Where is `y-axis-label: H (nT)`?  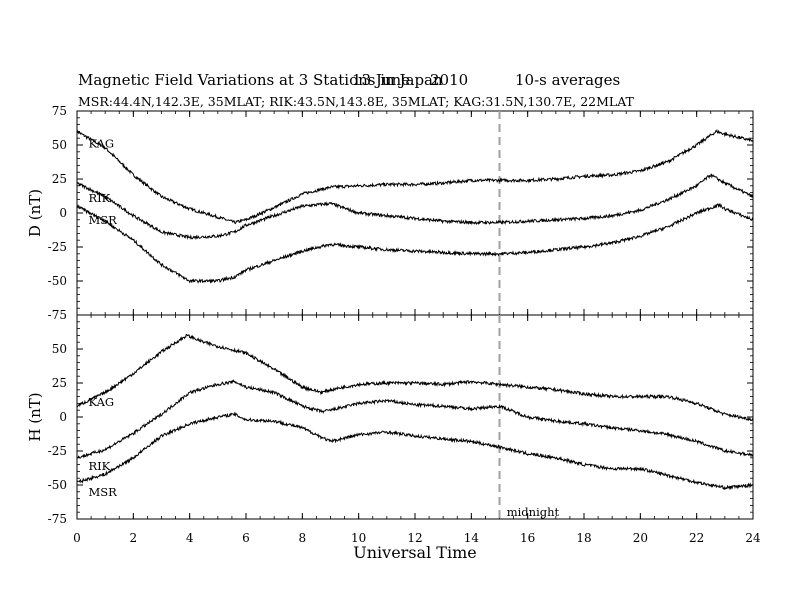 y-axis-label: H (nT) is located at coordinates (35, 416).